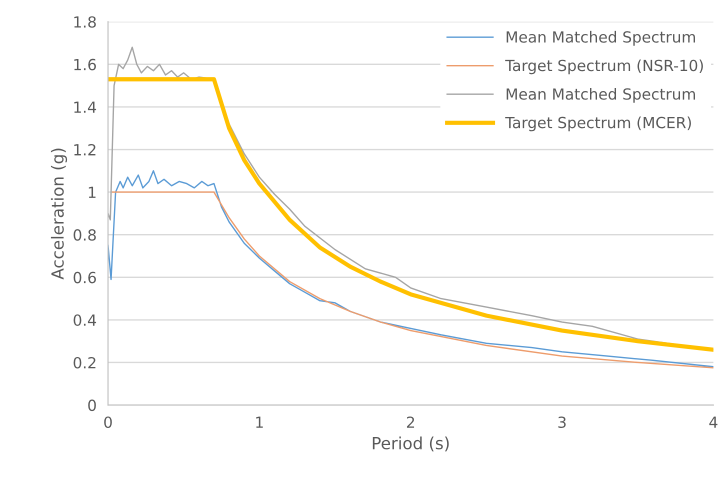 Image resolution: width=725 pixels, height=494 pixels. I want to click on y-tick-label: 0.4, so click(85, 320).